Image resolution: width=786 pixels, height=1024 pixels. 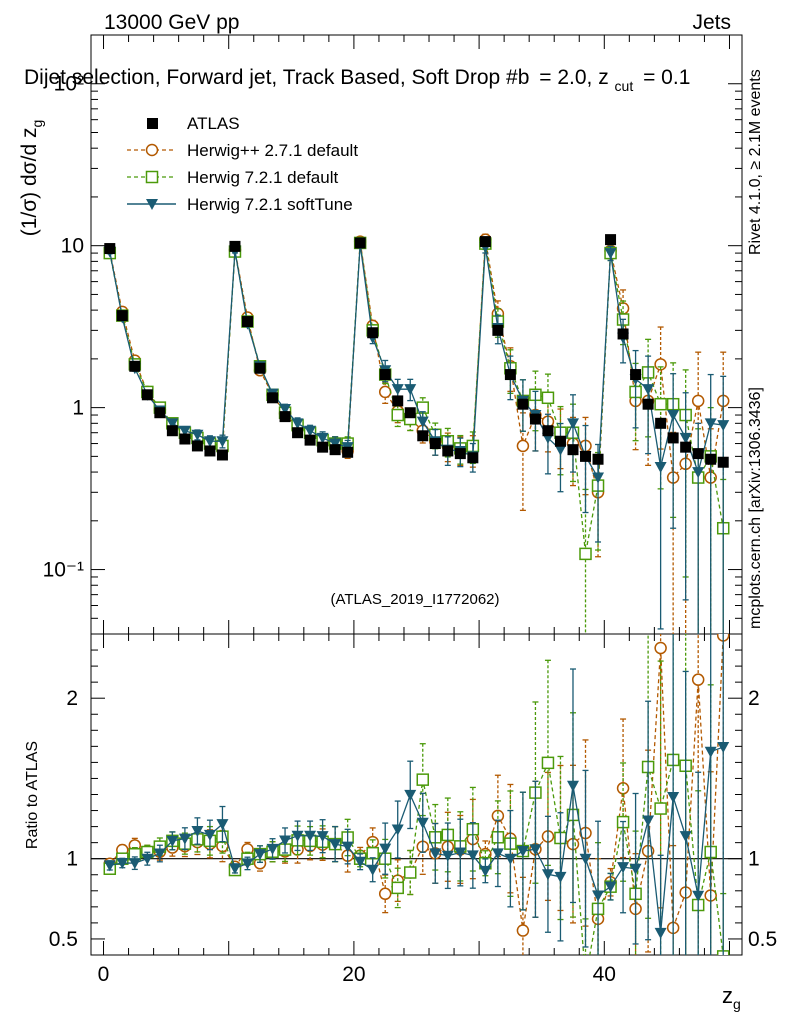 I want to click on herwig72-ratio-line, so click(x=416, y=857).